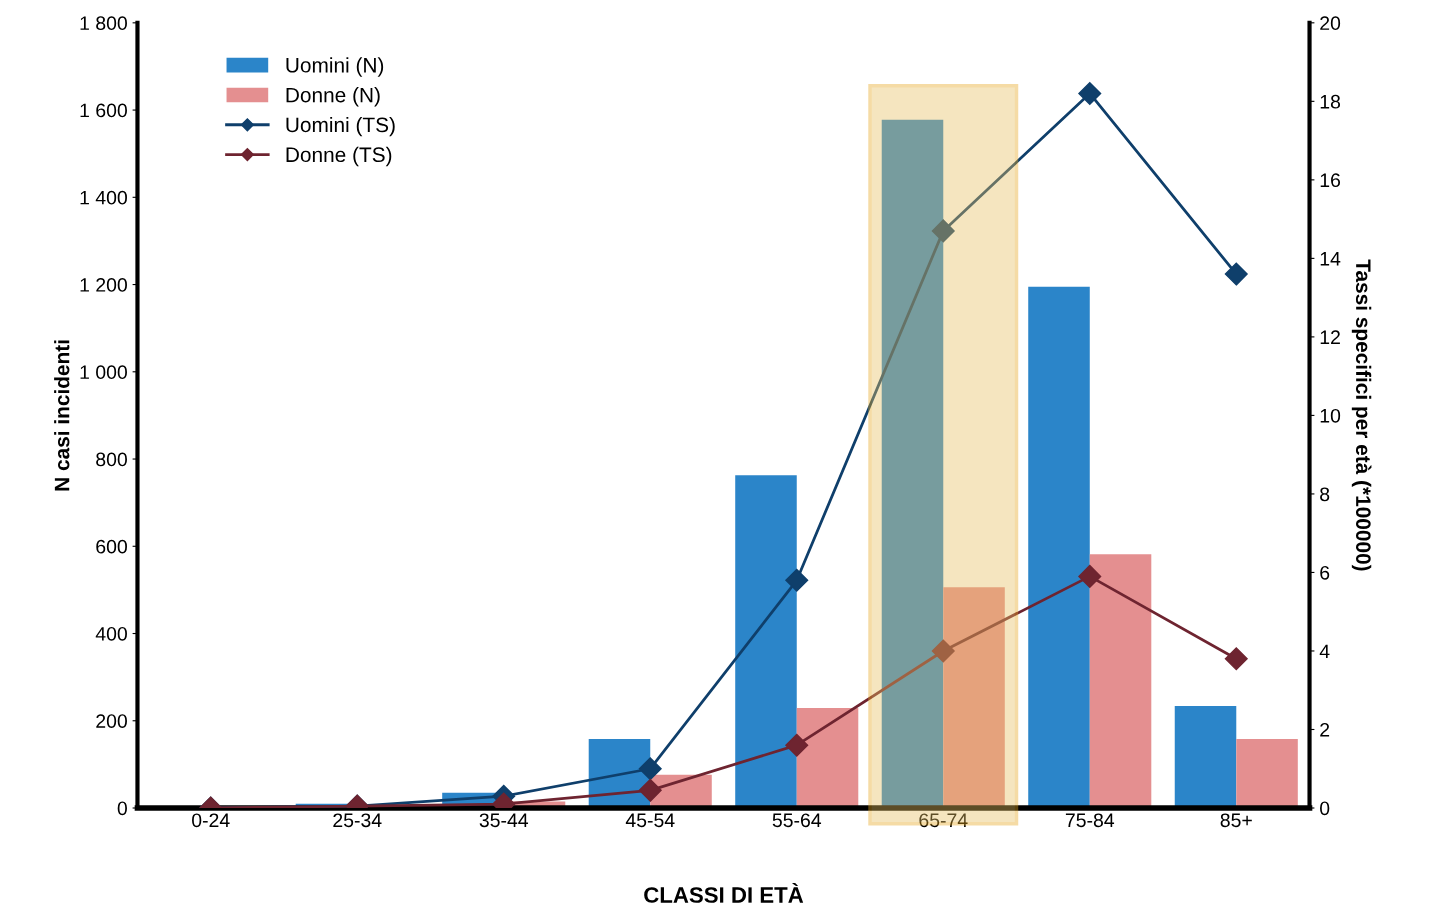 Image resolution: width=1447 pixels, height=913 pixels. What do you see at coordinates (1324, 651) in the screenshot?
I see `y2-tick-label: 4` at bounding box center [1324, 651].